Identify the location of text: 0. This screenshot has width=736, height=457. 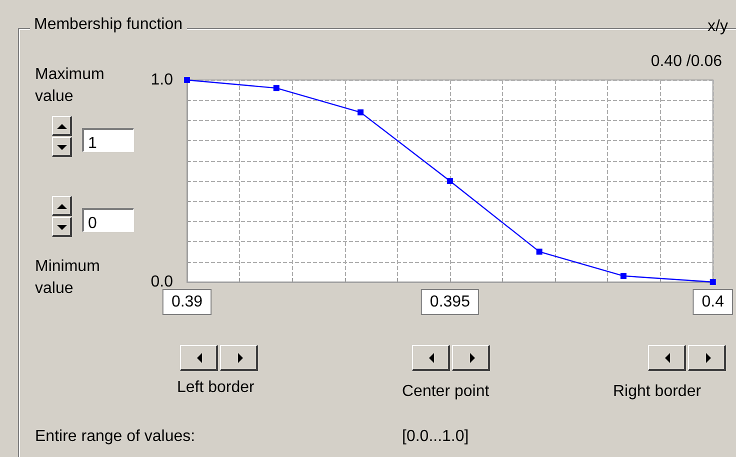
(108, 220).